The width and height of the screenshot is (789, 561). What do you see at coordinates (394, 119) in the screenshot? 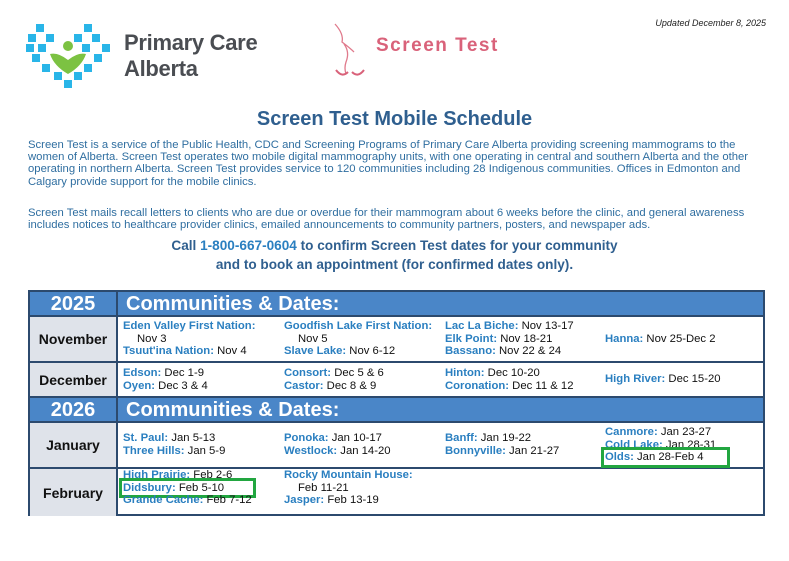
I see `page-title: Screen Test Mobile Schedule` at bounding box center [394, 119].